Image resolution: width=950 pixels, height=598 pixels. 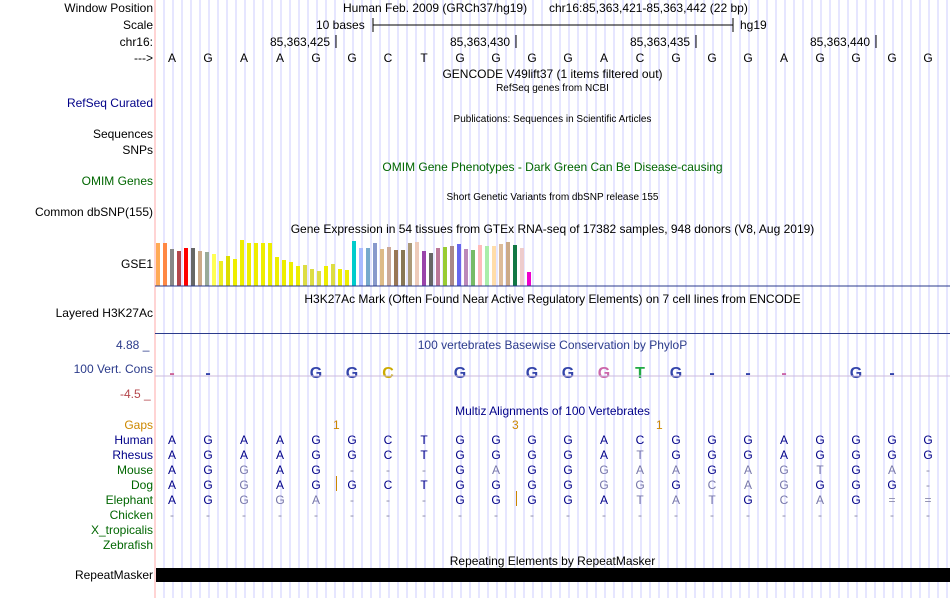 I want to click on refseq-track-label: RefSeq Curated, so click(x=109, y=103).